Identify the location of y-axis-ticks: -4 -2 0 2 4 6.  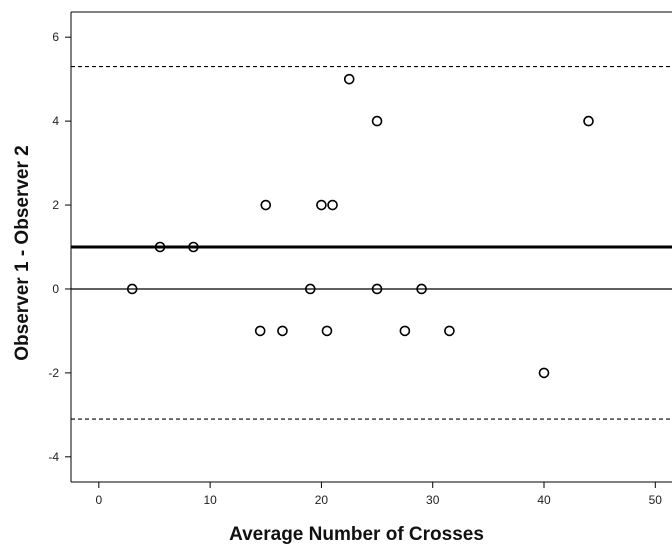
(59, 247).